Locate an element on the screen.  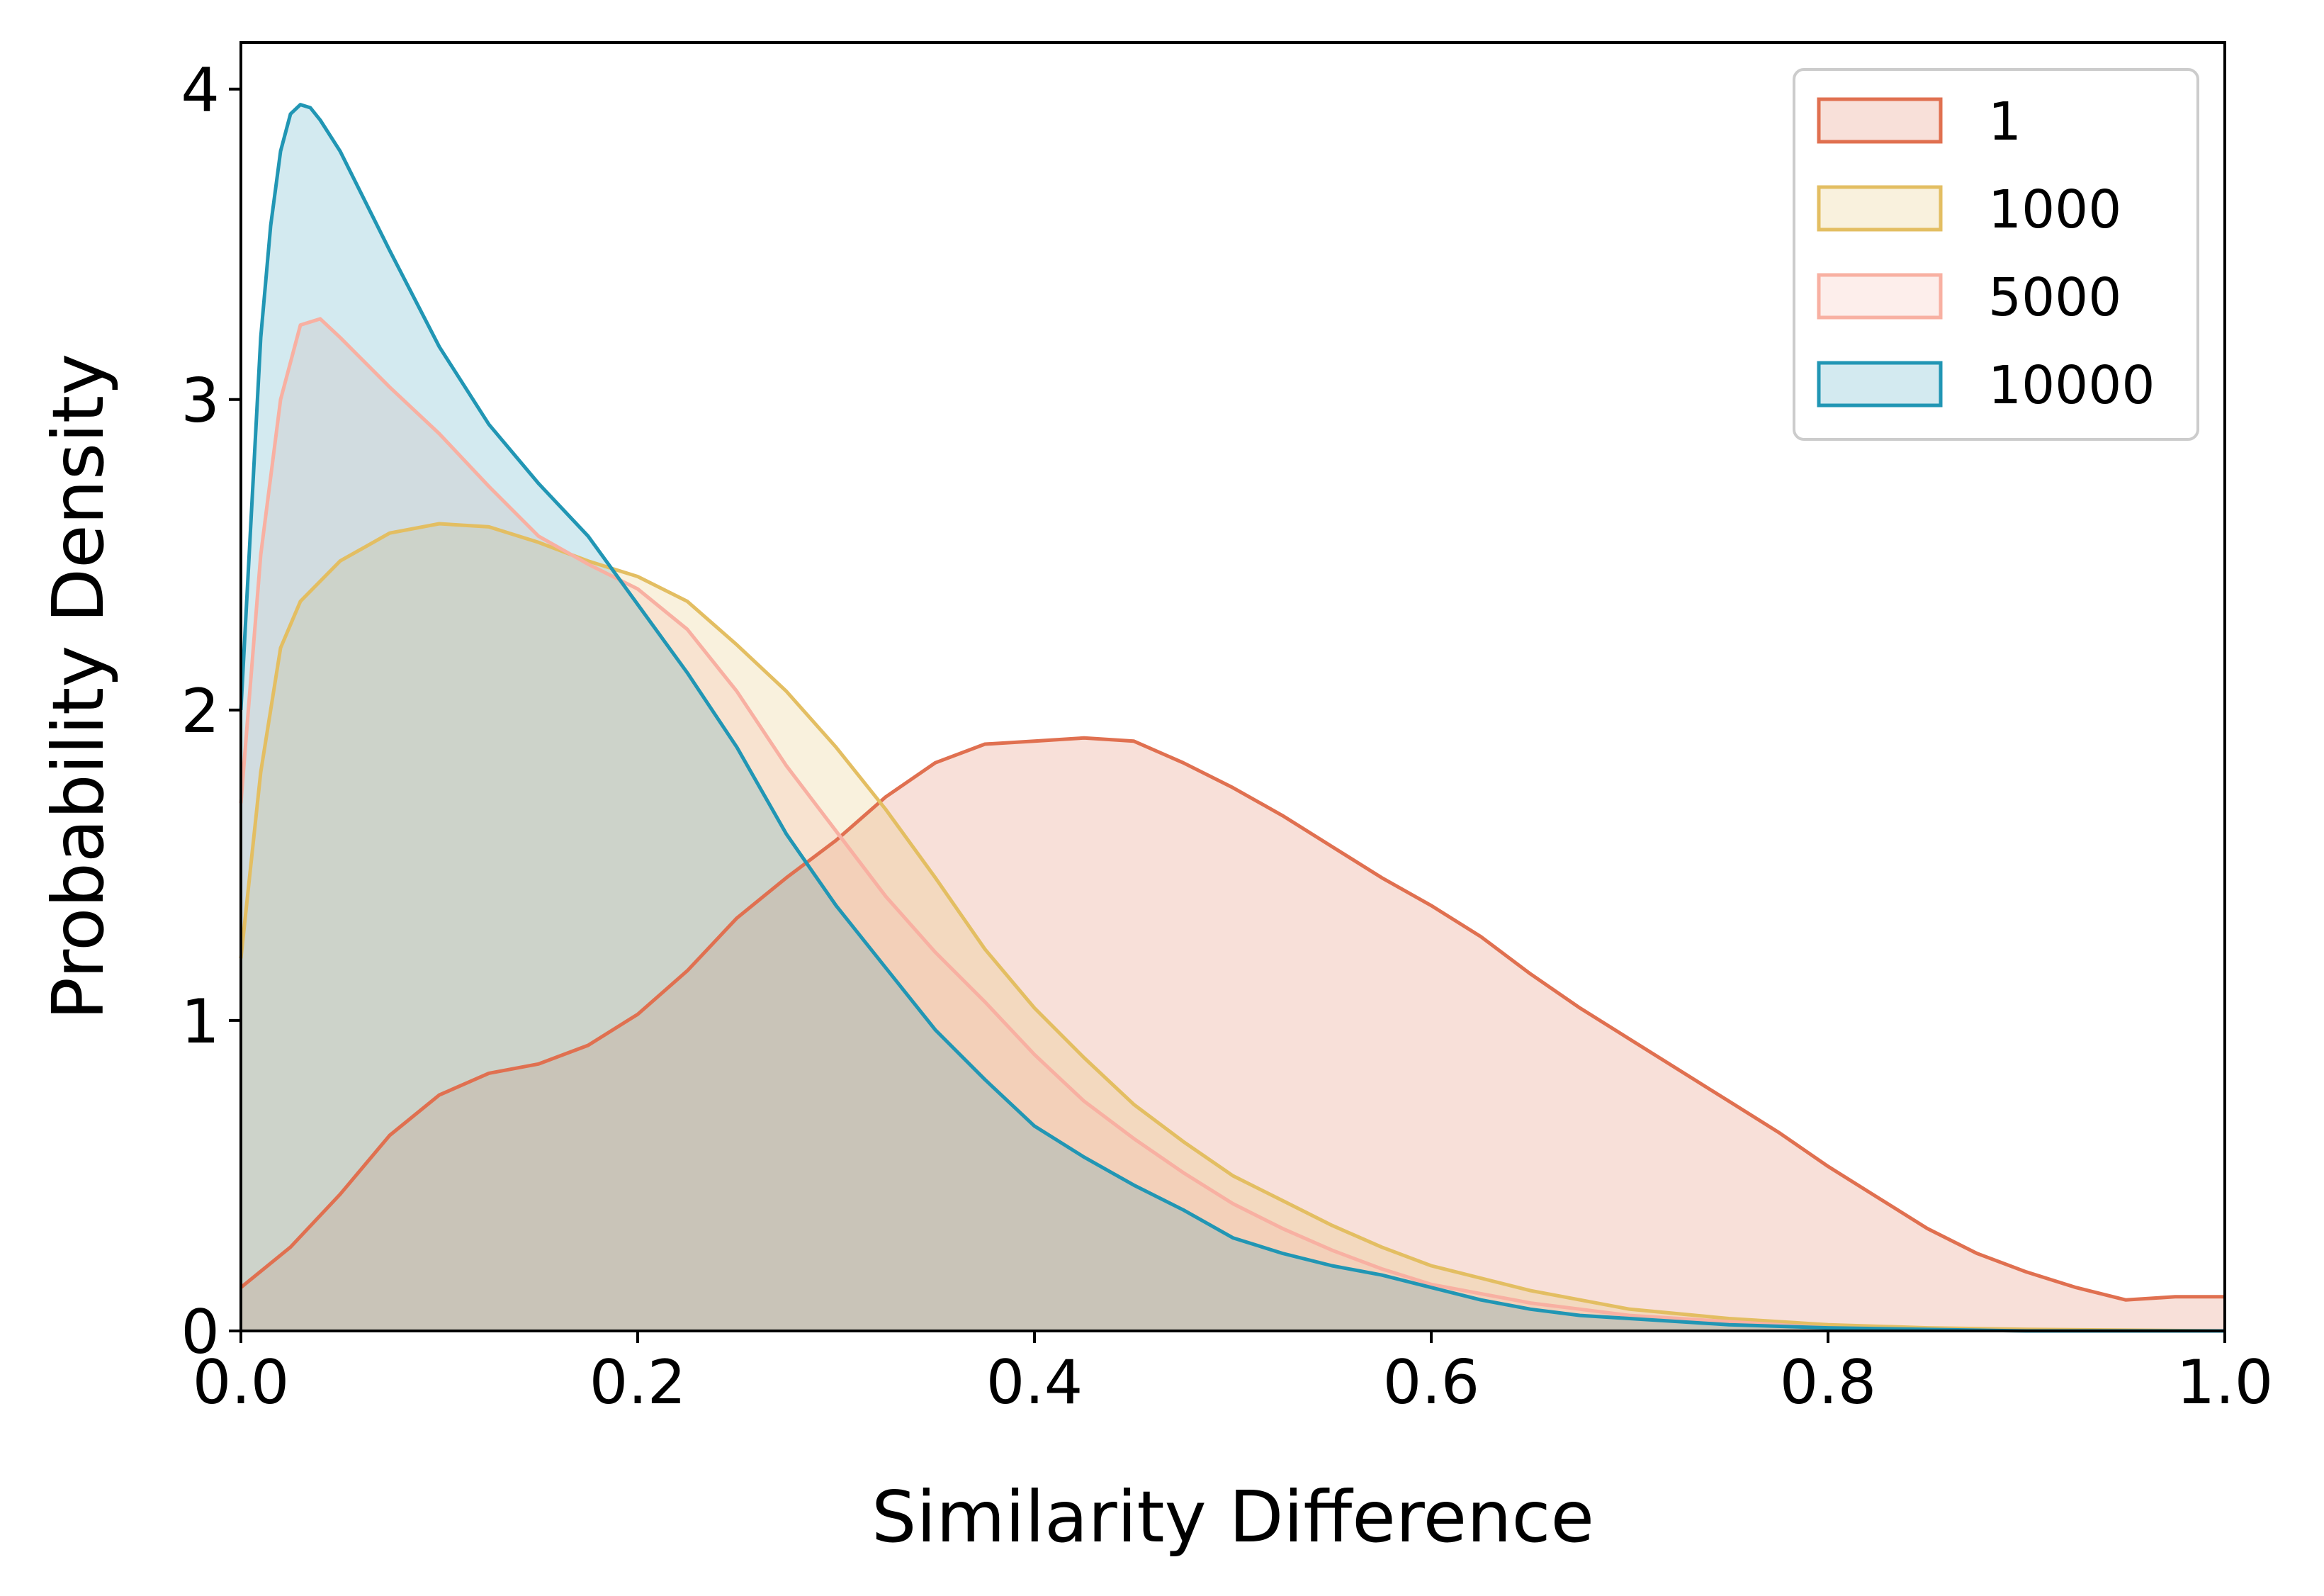
y-tick-label: 4 is located at coordinates (200, 91).